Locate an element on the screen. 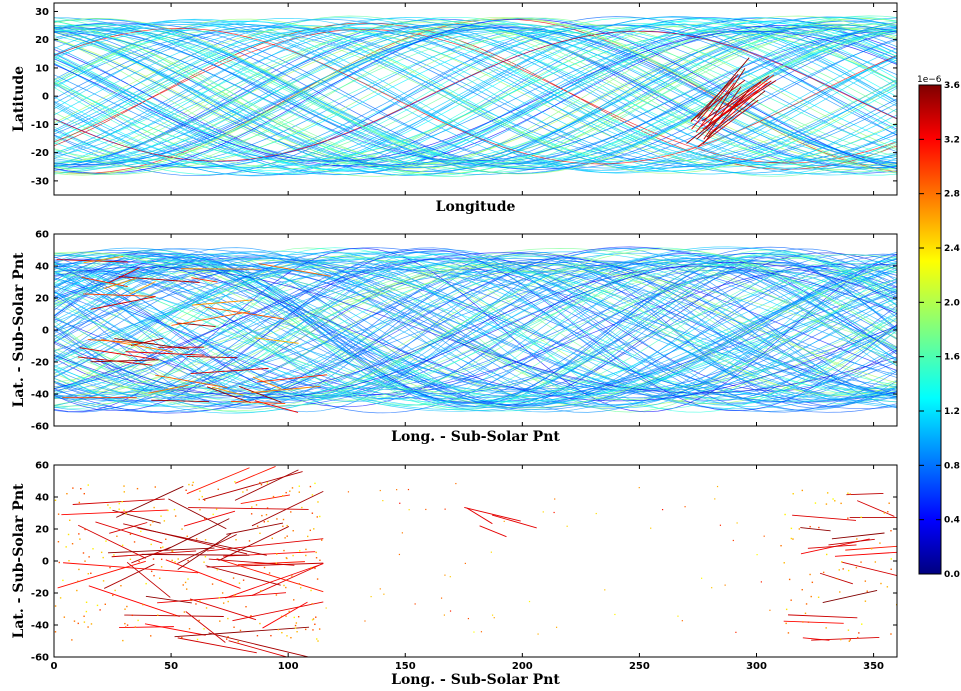 This screenshot has width=961, height=691. y-tick-label: -60 is located at coordinates (40, 427).